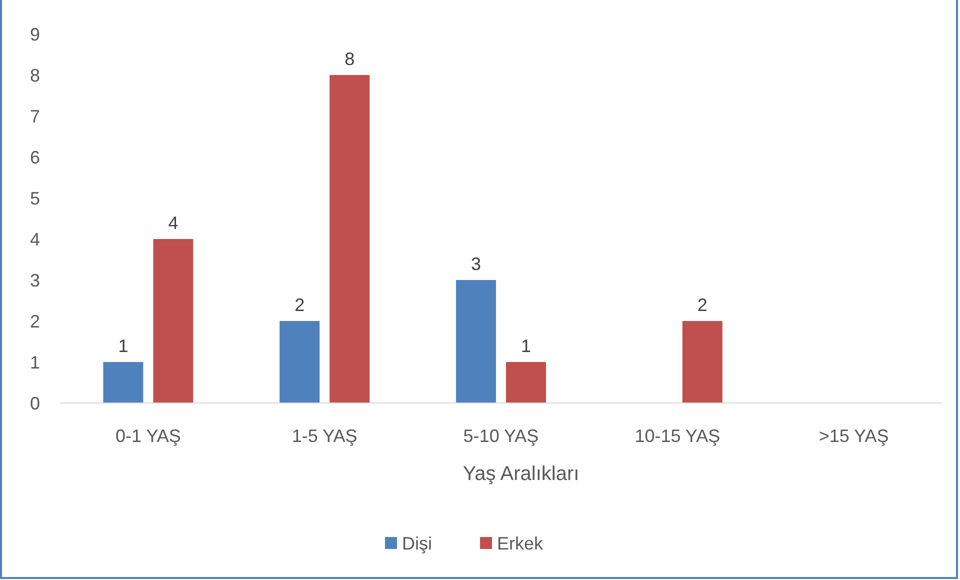 The width and height of the screenshot is (960, 580). Describe the element at coordinates (173, 223) in the screenshot. I see `data-label: 4` at that location.